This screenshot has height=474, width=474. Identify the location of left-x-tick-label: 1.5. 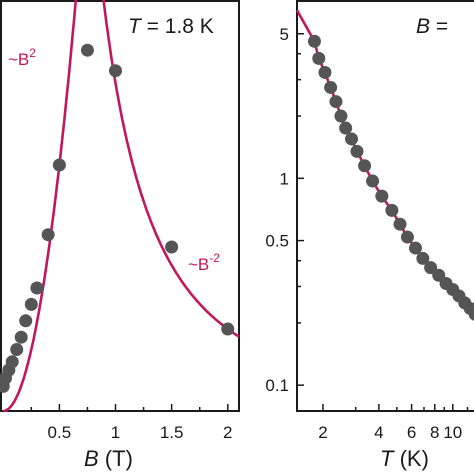
(172, 432).